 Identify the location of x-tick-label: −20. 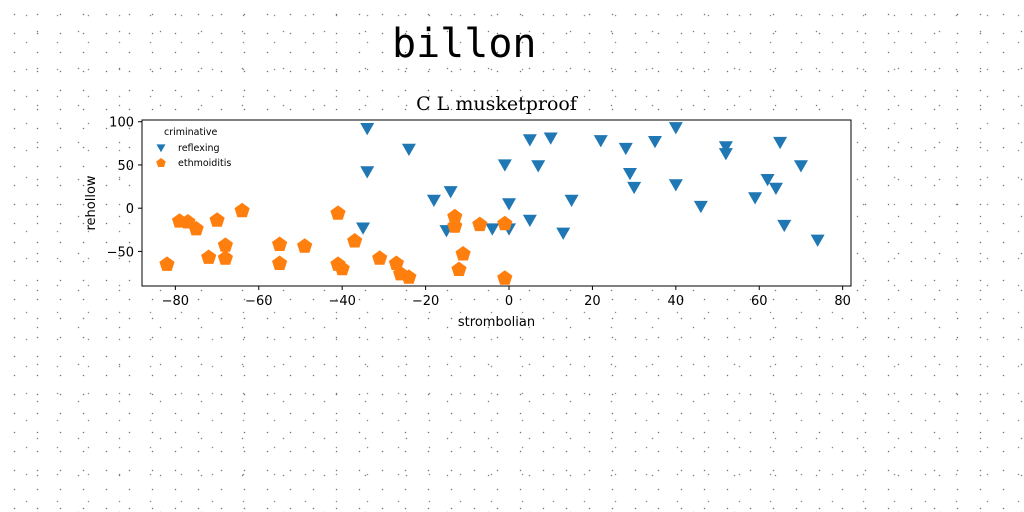
(425, 301).